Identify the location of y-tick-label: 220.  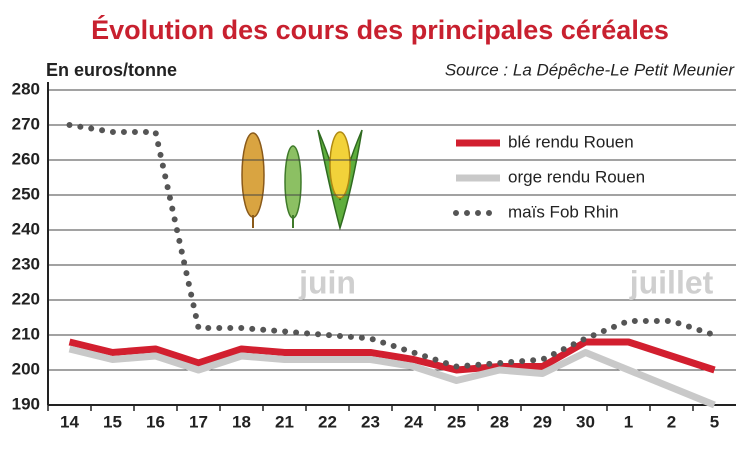
(26, 298).